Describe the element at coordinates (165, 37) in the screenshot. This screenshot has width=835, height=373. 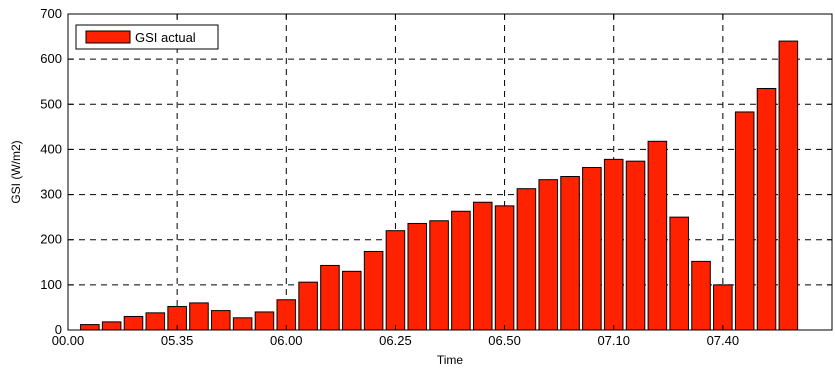
I see `legend-label: GSI actual` at that location.